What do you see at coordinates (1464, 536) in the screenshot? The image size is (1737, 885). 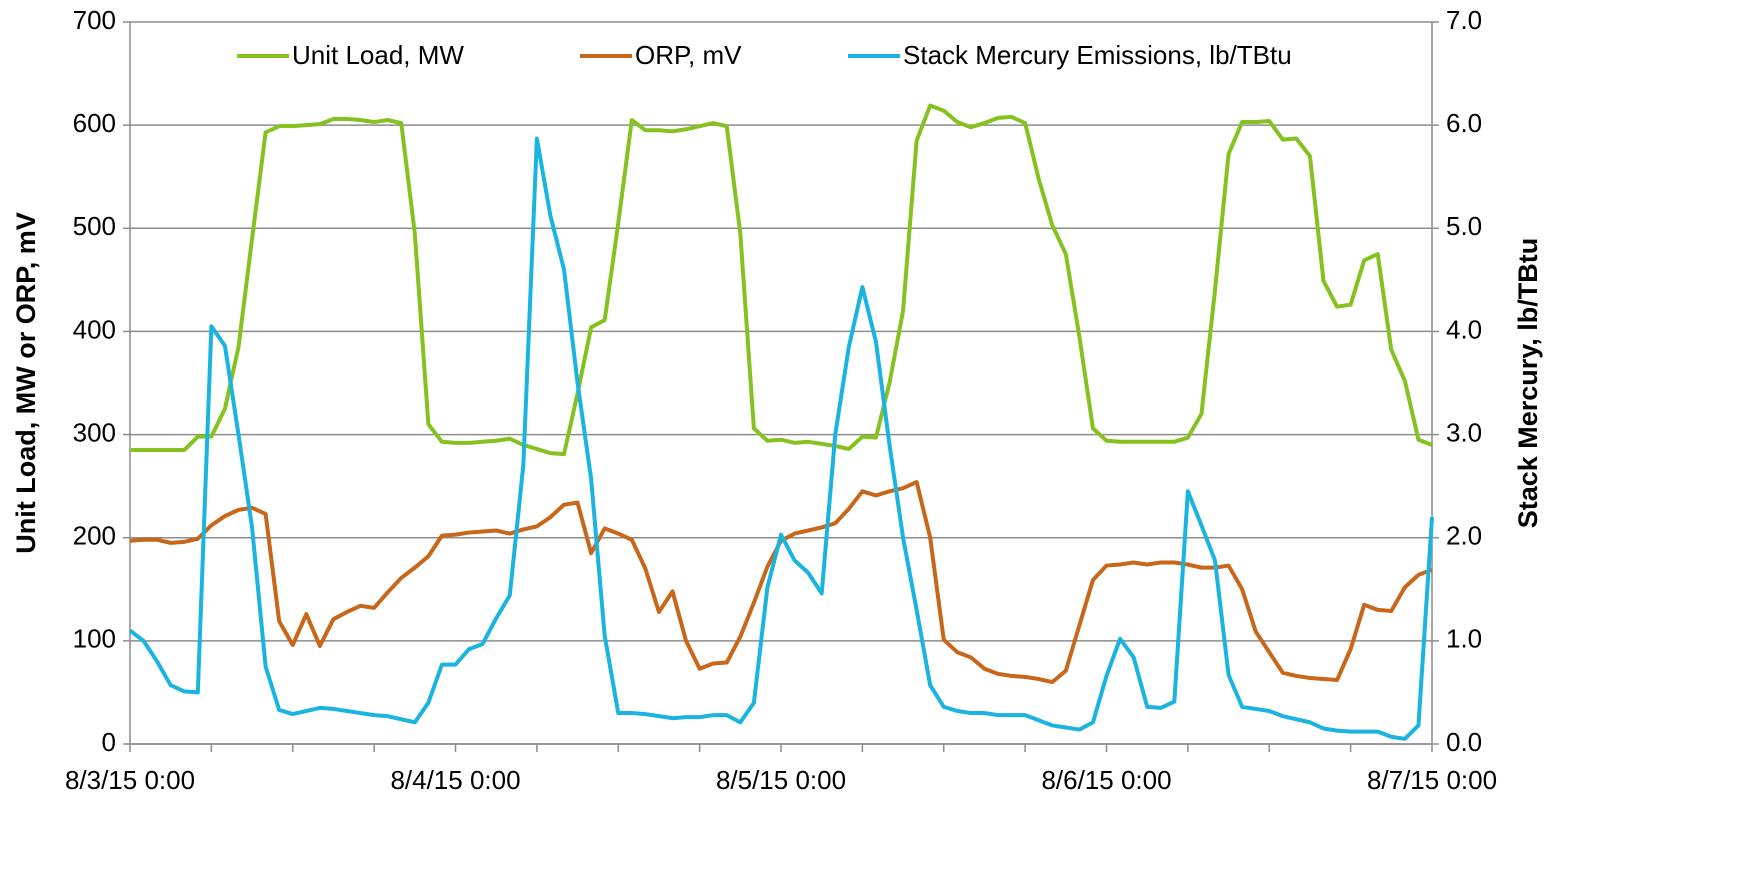 I see `y2-tick-label: 2.0` at bounding box center [1464, 536].